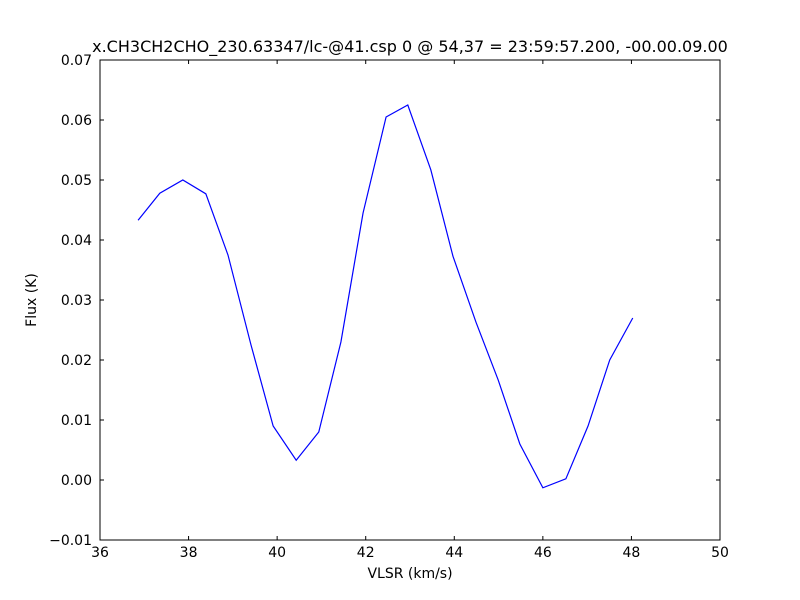 Image resolution: width=800 pixels, height=600 pixels. Describe the element at coordinates (366, 553) in the screenshot. I see `x-tick-label: 42` at that location.